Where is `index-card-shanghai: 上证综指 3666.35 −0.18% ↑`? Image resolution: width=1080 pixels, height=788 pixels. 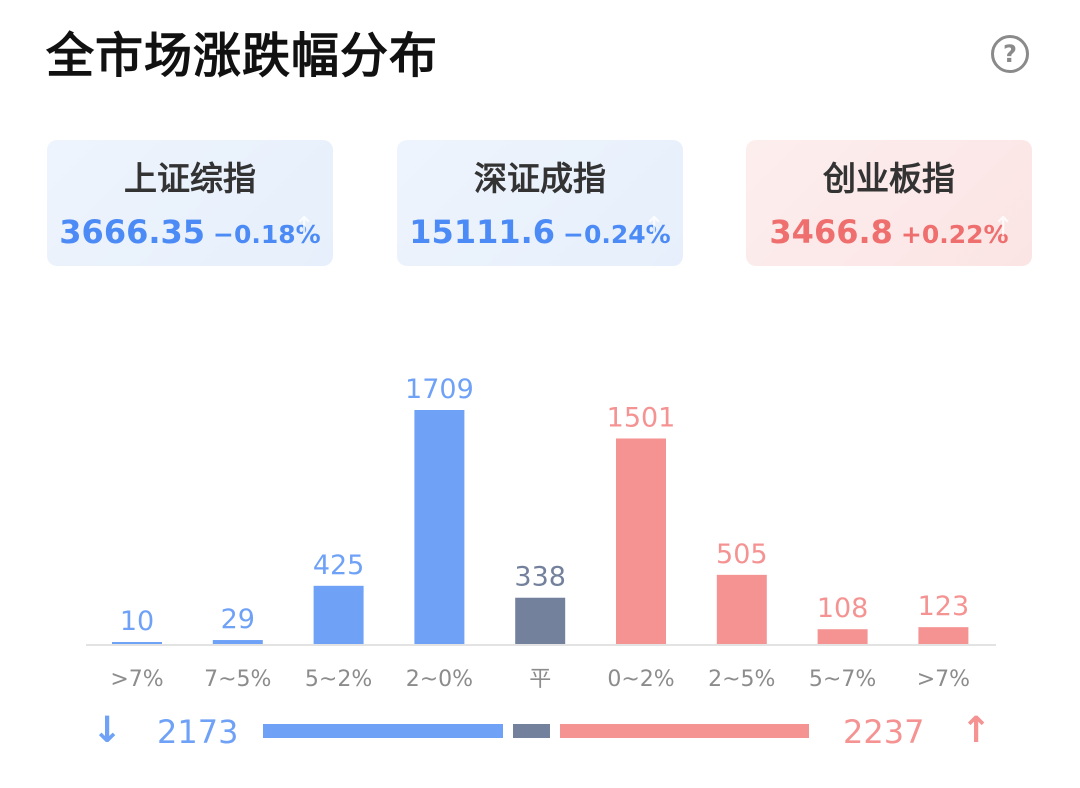
index-card-shanghai: 上证综指 3666.35 −0.18% ↑ is located at coordinates (190, 203).